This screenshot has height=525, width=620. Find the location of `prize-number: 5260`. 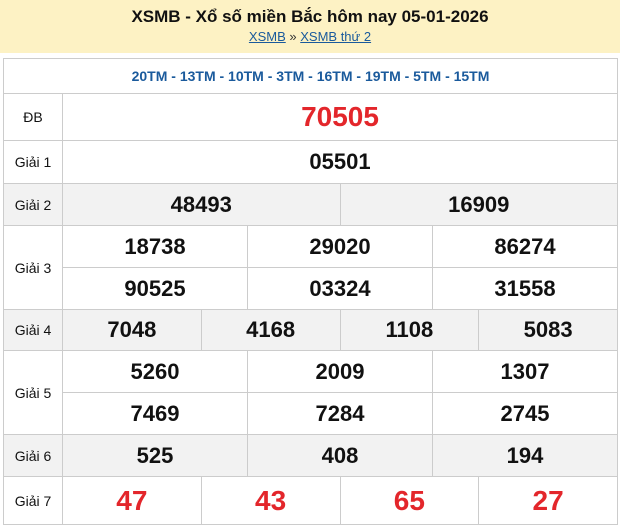

prize-number: 5260 is located at coordinates (155, 371).